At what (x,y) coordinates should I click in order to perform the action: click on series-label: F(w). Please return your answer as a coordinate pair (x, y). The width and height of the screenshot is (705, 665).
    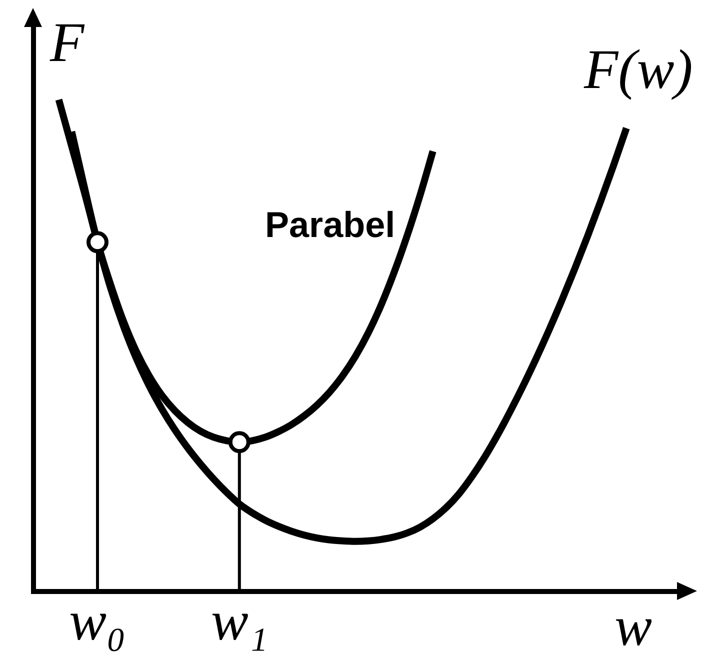
    Looking at the image, I should click on (637, 70).